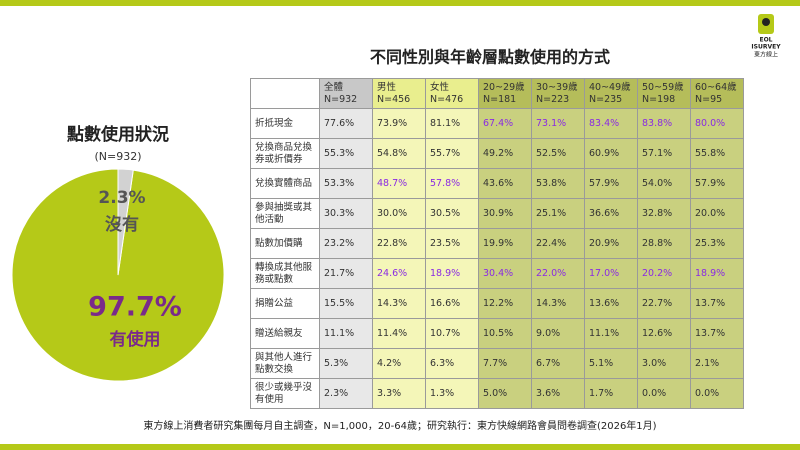 This screenshot has width=800, height=450. Describe the element at coordinates (122, 224) in the screenshot. I see `category-label: 沒有` at that location.